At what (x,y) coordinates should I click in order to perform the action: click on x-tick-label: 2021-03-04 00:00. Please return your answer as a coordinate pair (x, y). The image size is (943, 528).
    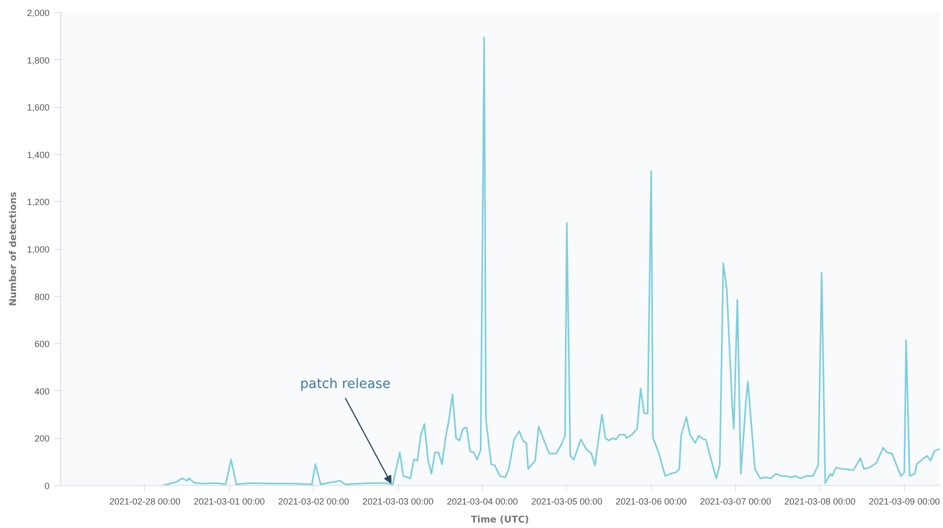
    Looking at the image, I should click on (482, 501).